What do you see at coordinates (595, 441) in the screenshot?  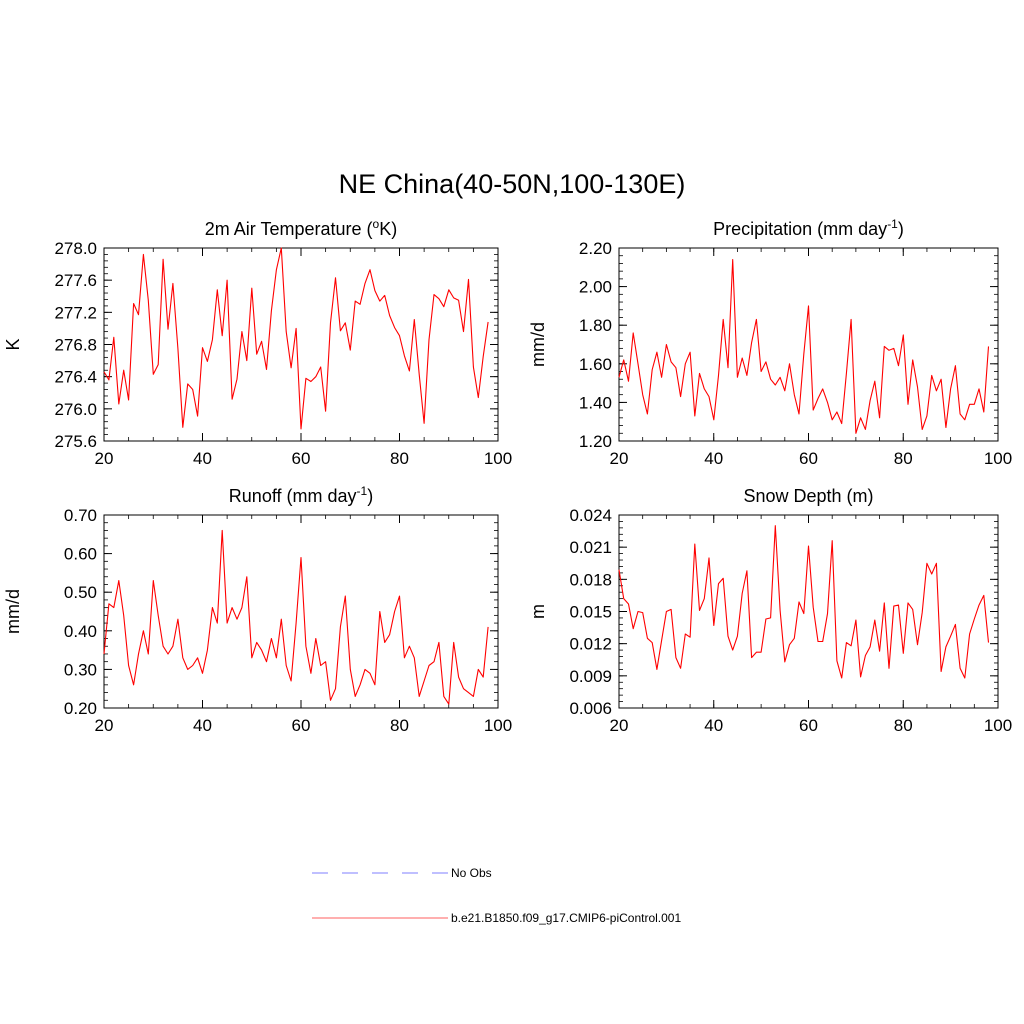 I see `y-tick-label: 1.20` at bounding box center [595, 441].